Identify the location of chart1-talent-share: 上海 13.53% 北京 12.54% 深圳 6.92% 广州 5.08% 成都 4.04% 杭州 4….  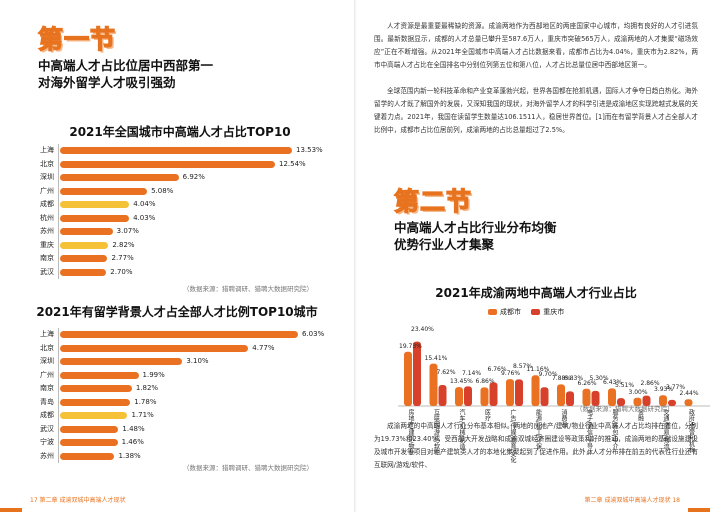
(174, 214).